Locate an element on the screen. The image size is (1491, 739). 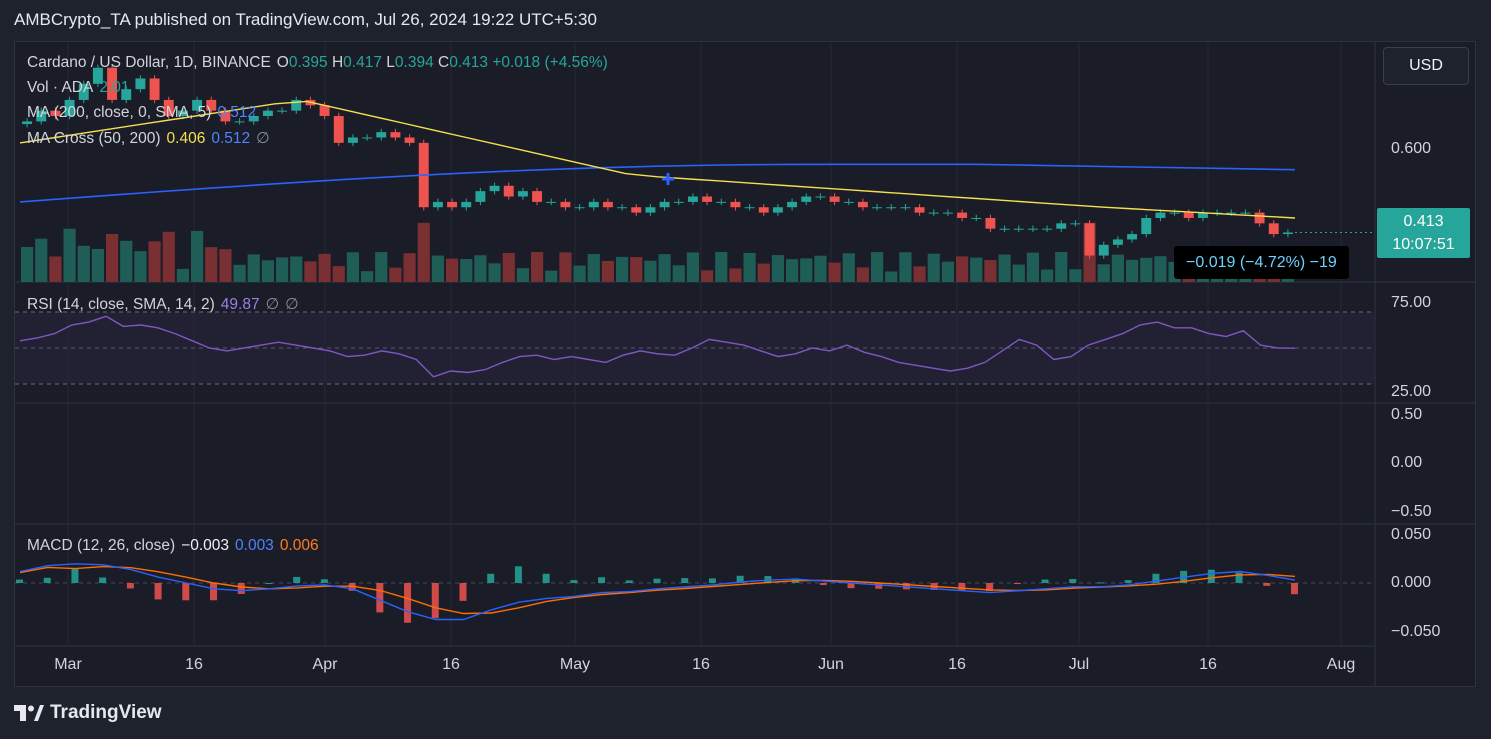
macd-tick-top: 0.050 is located at coordinates (1411, 534).